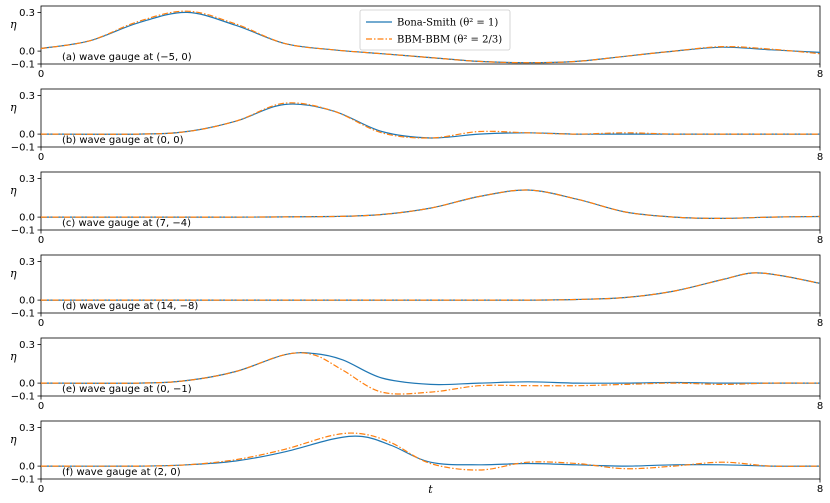  I want to click on legend-label: BBM-BBM (θ² = 2/3), so click(449, 40).